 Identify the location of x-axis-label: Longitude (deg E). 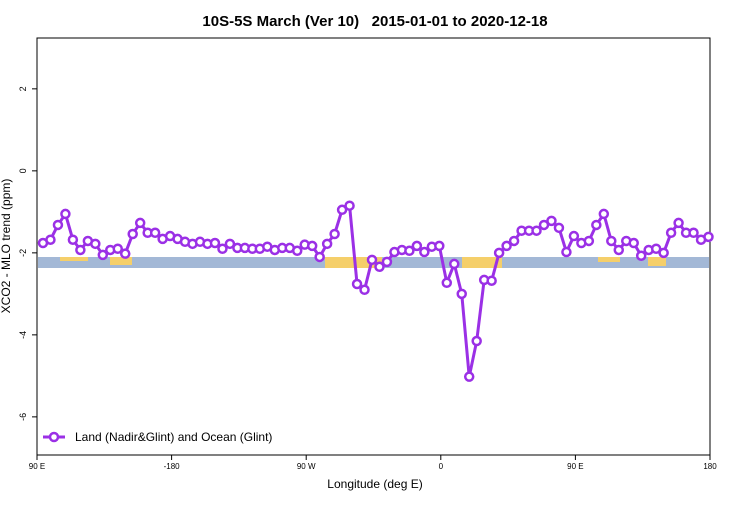
(374, 484).